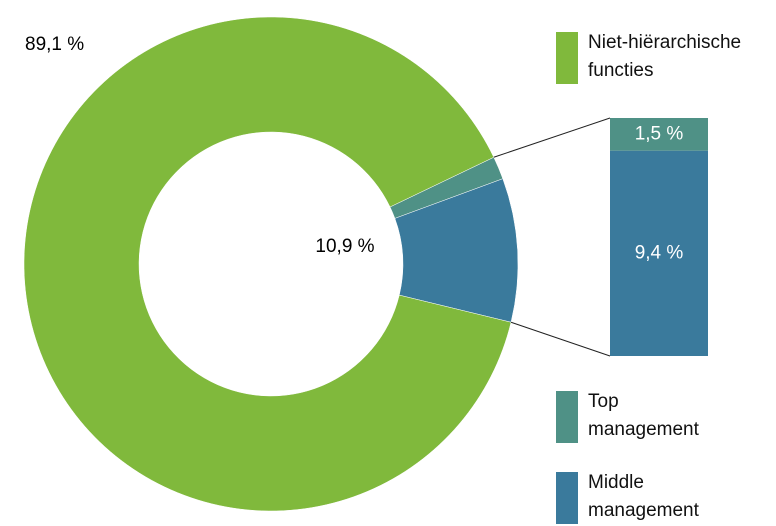  I want to click on legend-item: Middle management, so click(642, 498).